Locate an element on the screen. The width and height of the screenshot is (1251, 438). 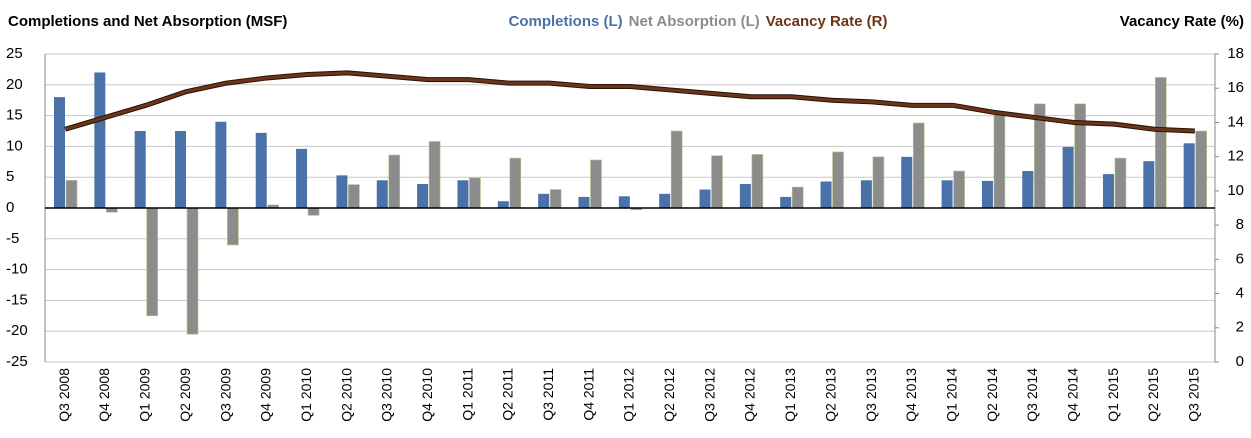
x-tick-label: Q1 2013 is located at coordinates (790, 395).